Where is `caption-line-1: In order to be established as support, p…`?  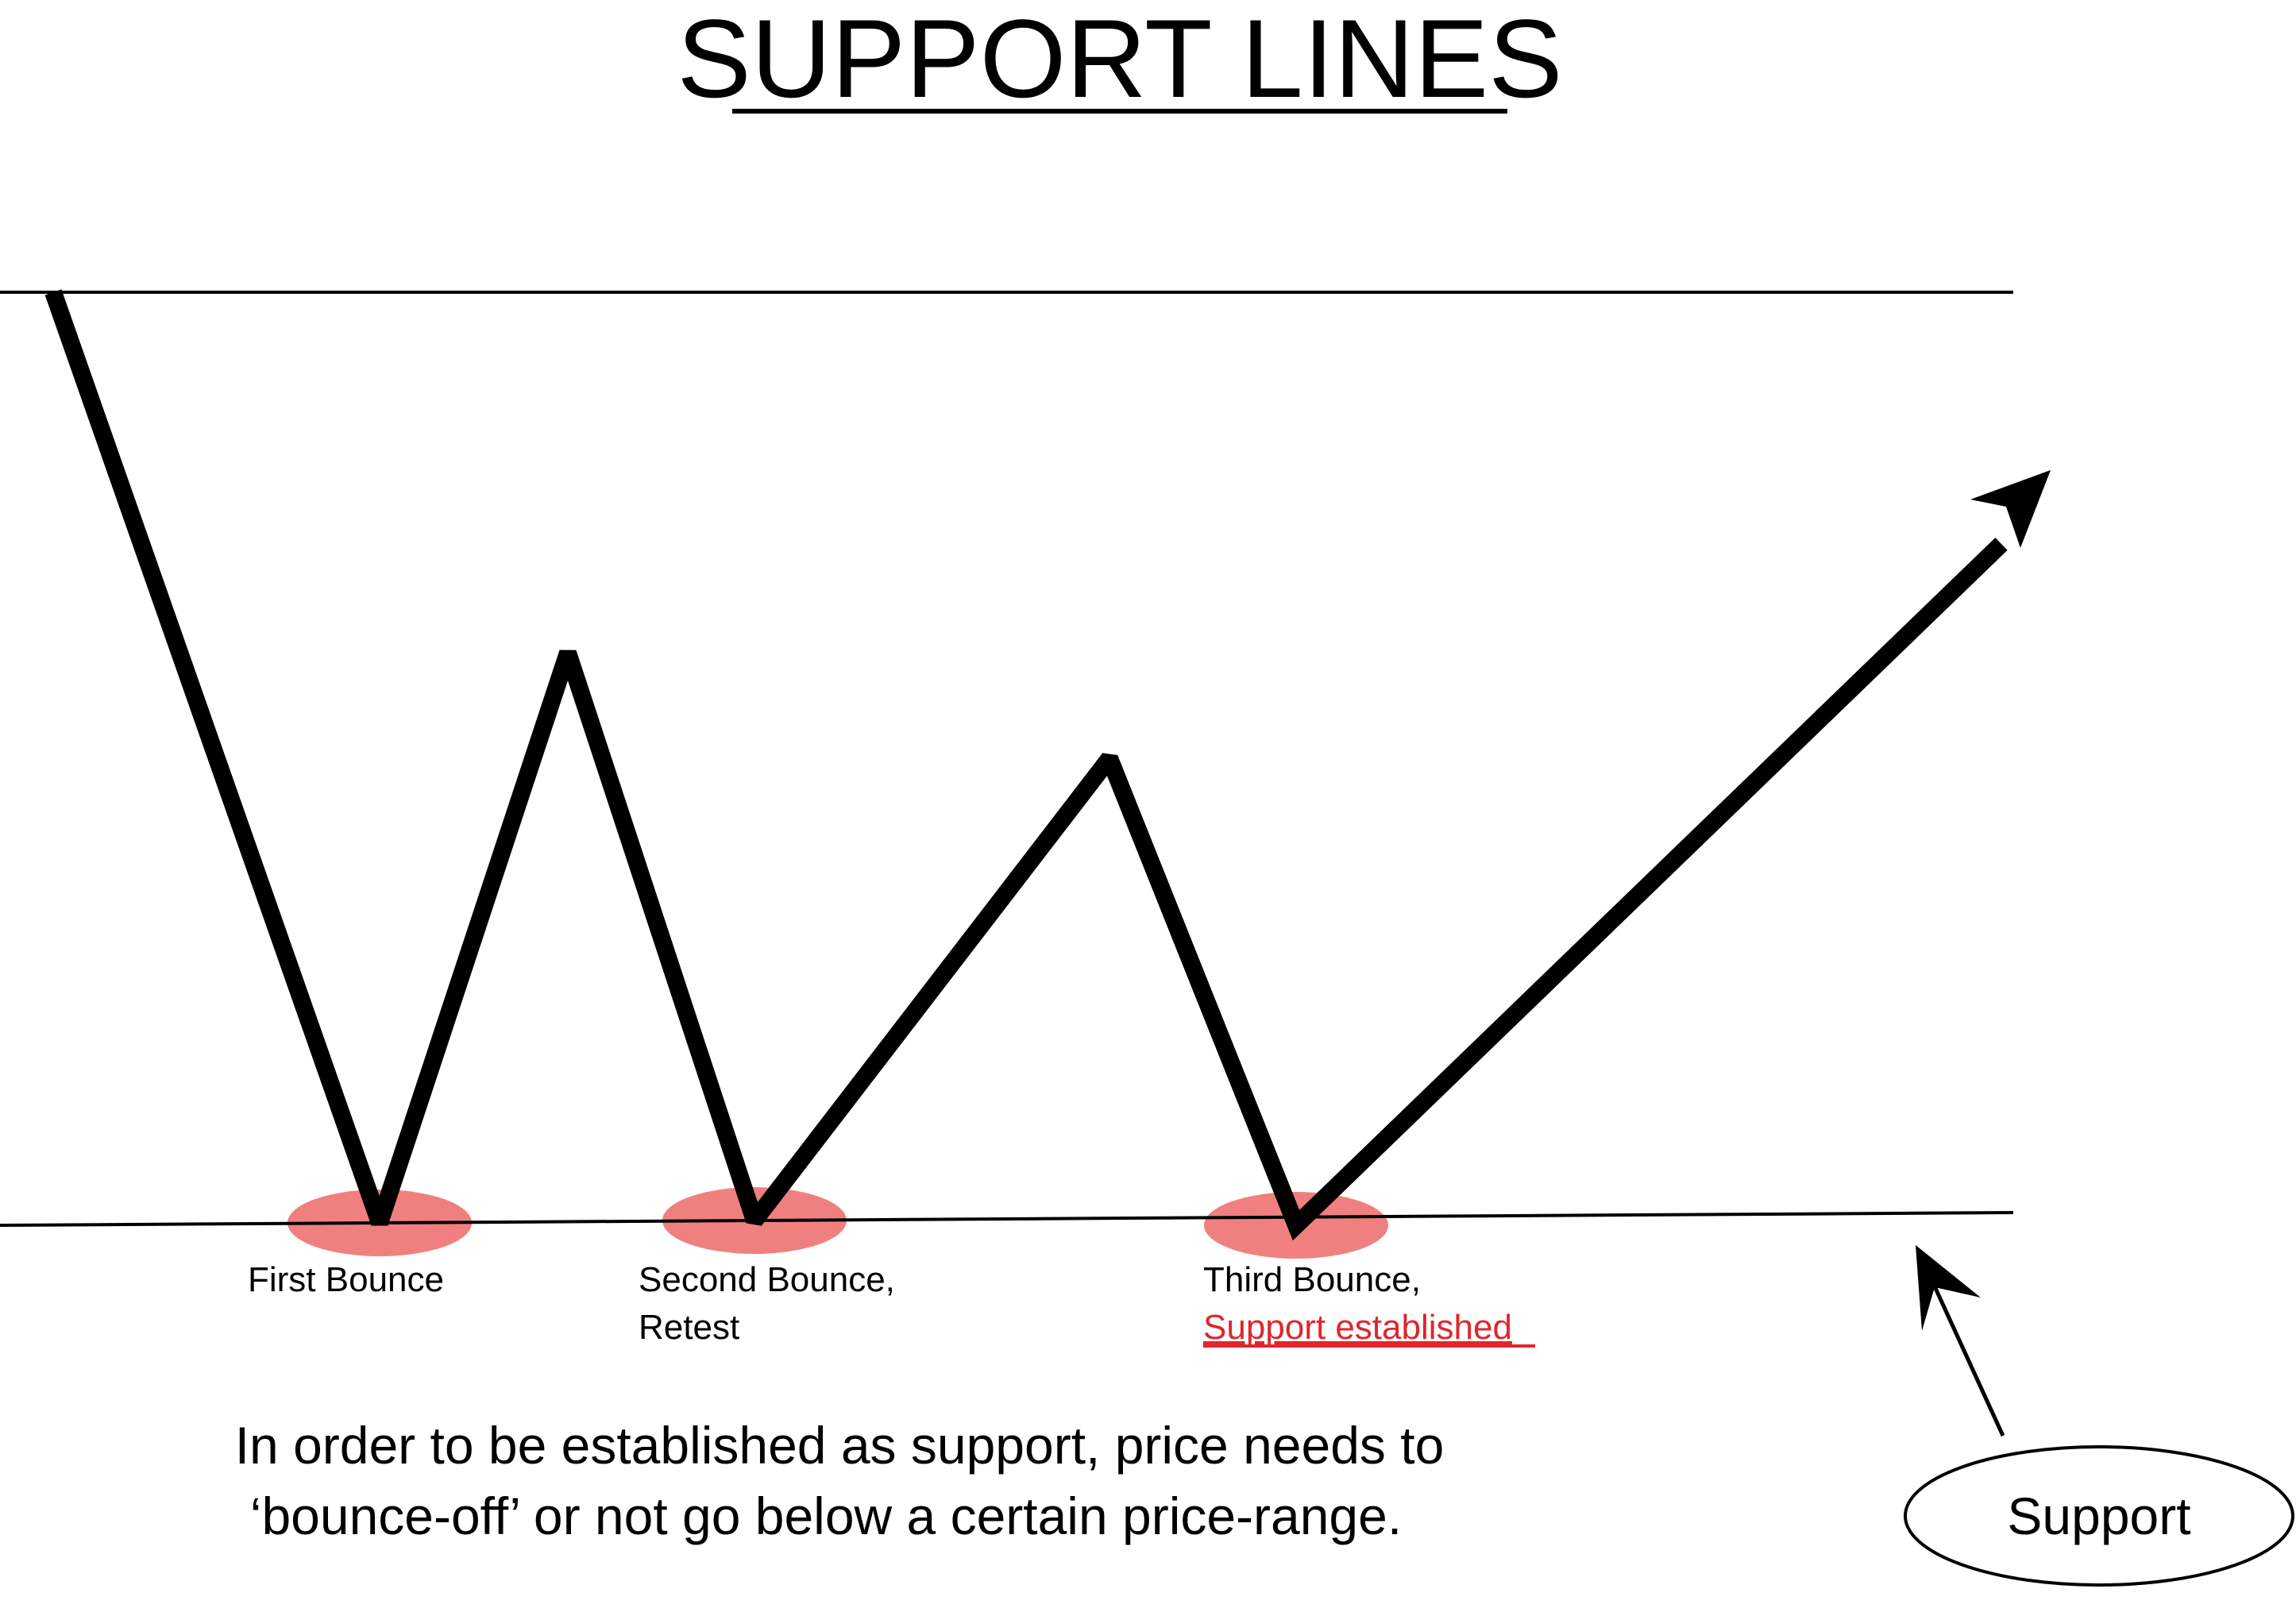 caption-line-1: In order to be established as support, p… is located at coordinates (840, 1445).